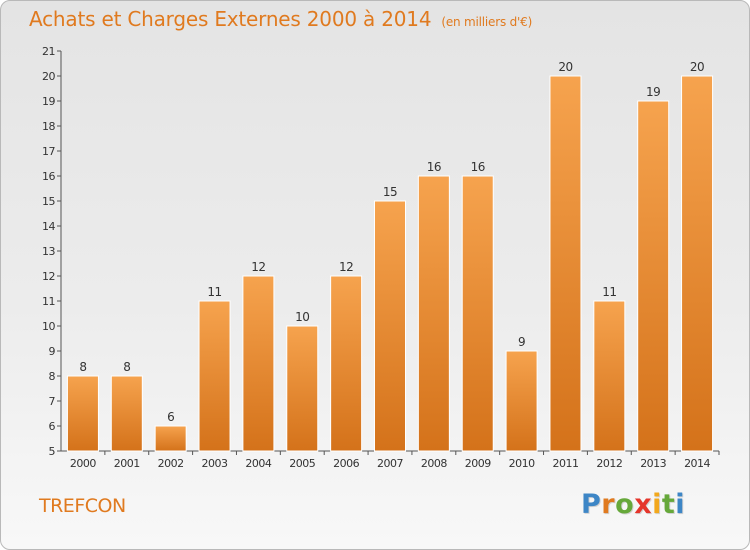  What do you see at coordinates (258, 363) in the screenshot?
I see `bar-2004` at bounding box center [258, 363].